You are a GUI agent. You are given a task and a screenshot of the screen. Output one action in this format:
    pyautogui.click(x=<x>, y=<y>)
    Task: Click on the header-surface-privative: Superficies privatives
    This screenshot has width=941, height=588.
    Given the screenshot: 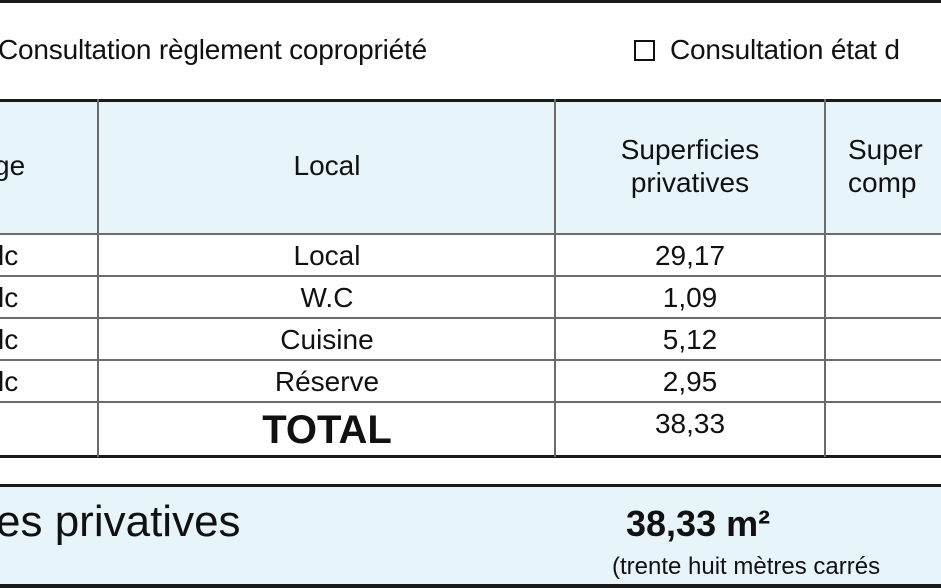 What is the action you would take?
    pyautogui.click(x=690, y=166)
    